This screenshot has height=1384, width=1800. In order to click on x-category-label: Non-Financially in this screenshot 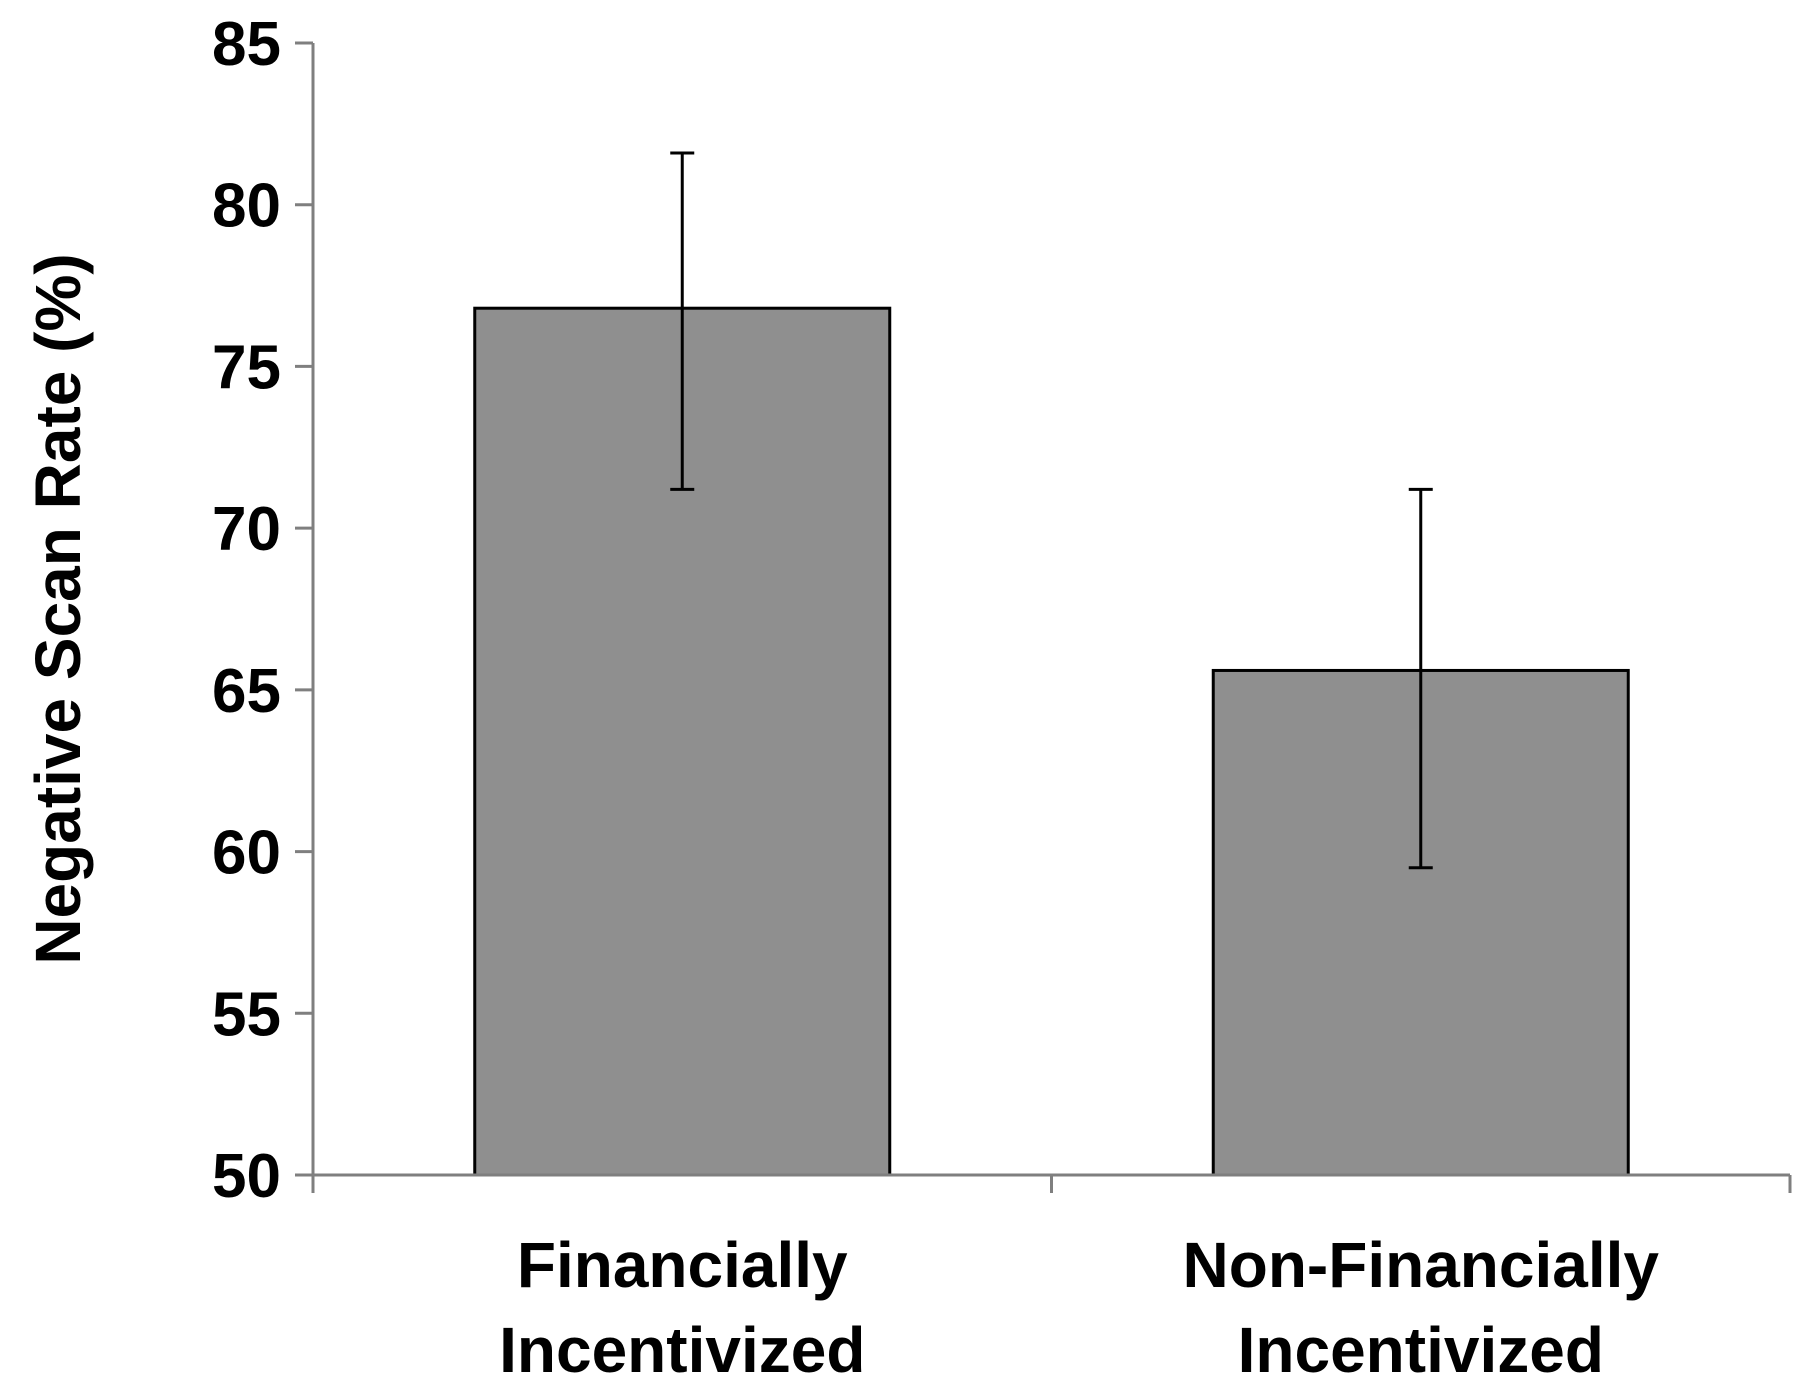, I will do `click(1421, 1265)`.